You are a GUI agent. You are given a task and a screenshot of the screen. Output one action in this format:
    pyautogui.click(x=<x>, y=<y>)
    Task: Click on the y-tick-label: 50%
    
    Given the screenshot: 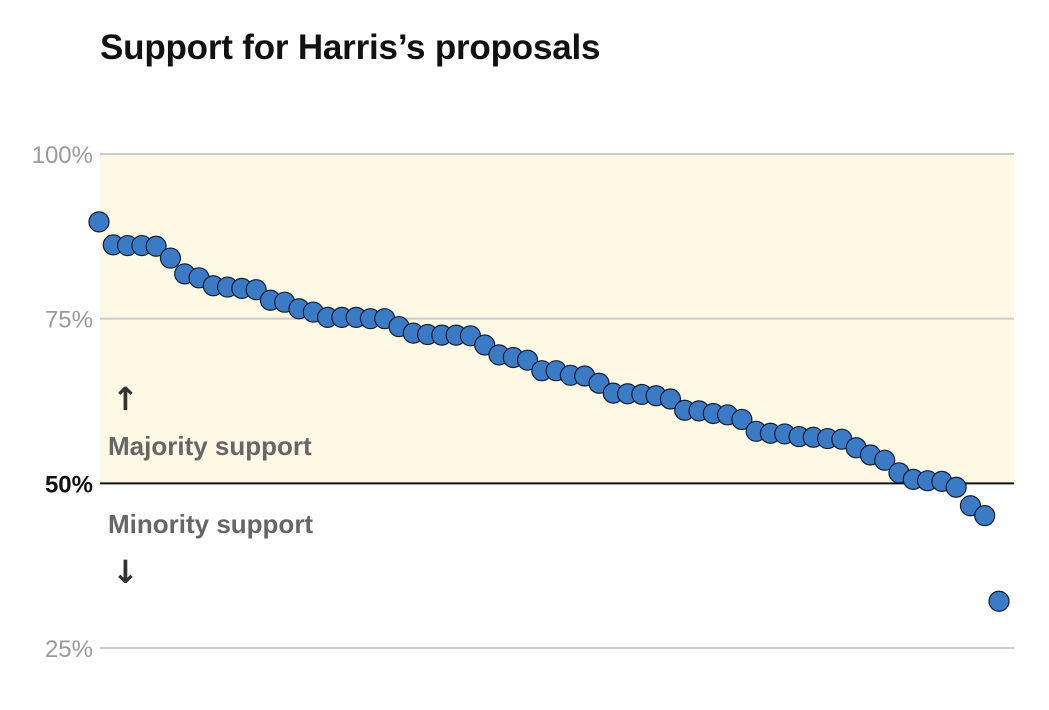 What is the action you would take?
    pyautogui.click(x=69, y=484)
    